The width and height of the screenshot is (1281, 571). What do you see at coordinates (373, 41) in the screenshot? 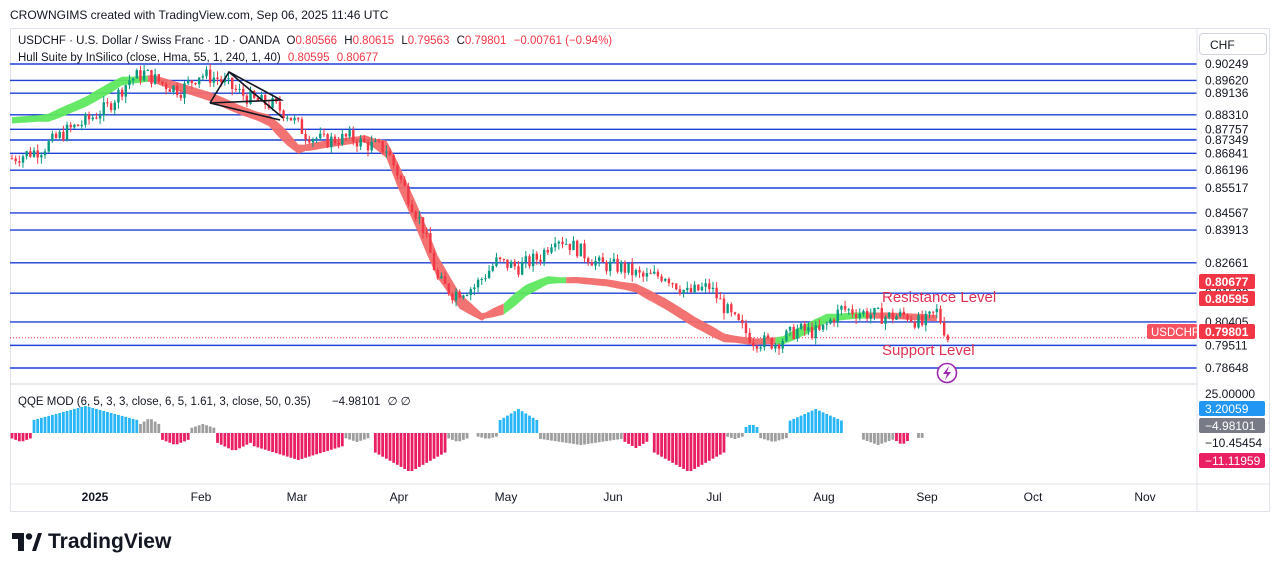
I see `high-value: 0.80615` at bounding box center [373, 41].